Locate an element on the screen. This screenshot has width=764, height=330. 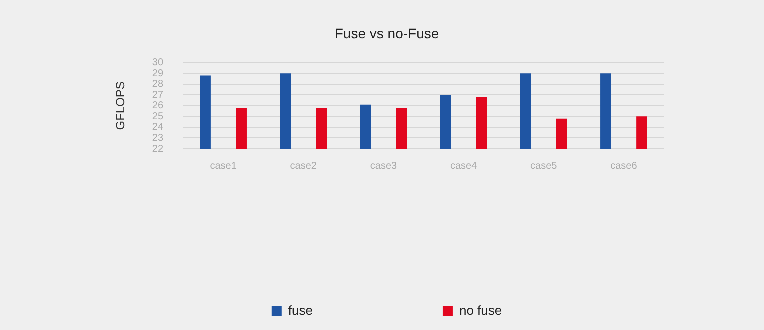
y-tick-label: 25 is located at coordinates (158, 116).